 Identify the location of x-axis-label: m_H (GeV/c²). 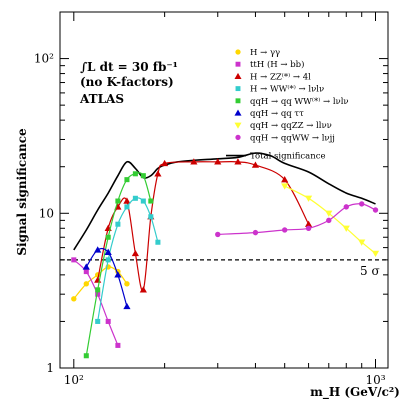
(355, 392).